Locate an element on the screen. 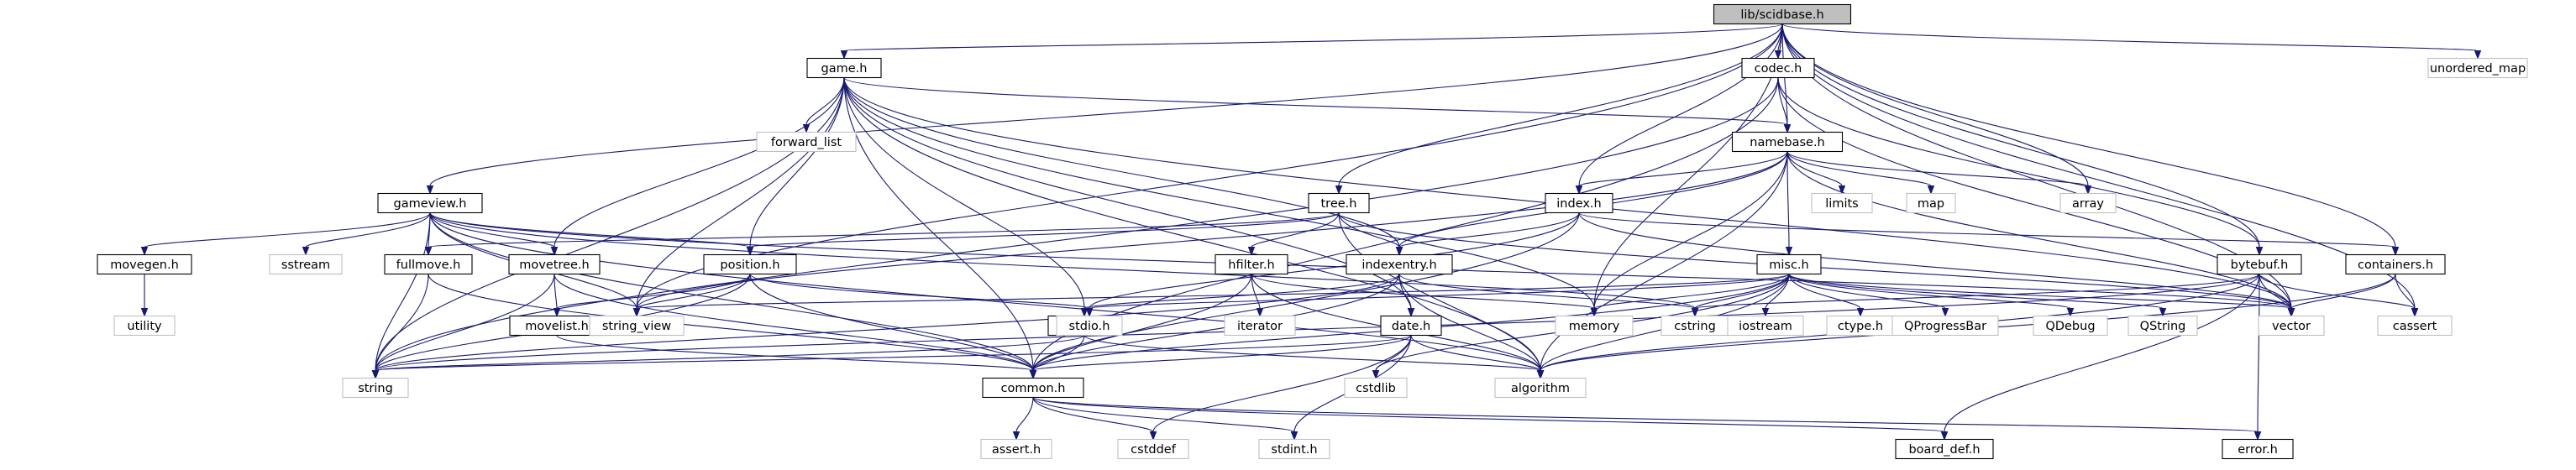 This screenshot has width=2576, height=470. node-label-board_def: board_def.h is located at coordinates (1944, 450).